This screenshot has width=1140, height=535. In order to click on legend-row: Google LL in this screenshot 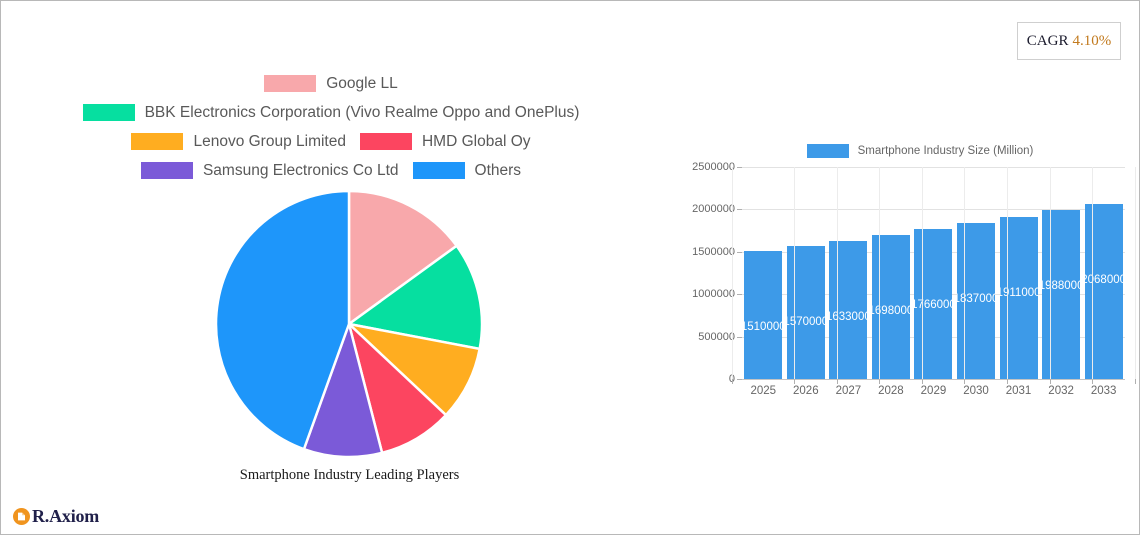, I will do `click(331, 83)`.